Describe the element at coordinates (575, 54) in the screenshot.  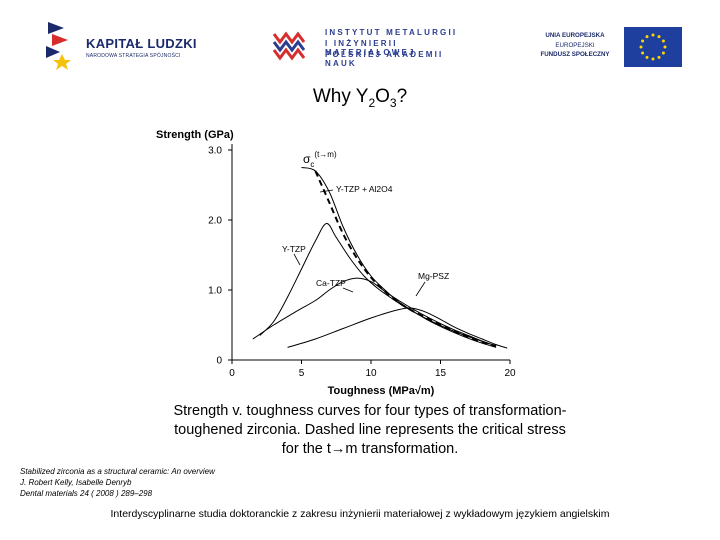
I see `eu-line-3: FUNDUSZ SPOŁECZNY` at that location.